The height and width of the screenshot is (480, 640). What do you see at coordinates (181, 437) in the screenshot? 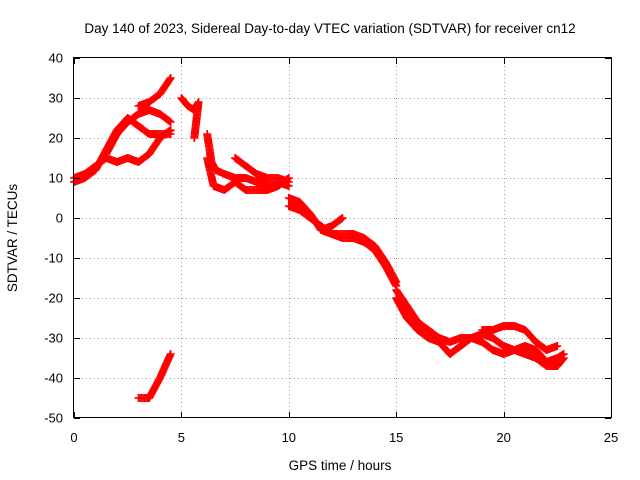
I see `x-tick-label: 5` at bounding box center [181, 437].